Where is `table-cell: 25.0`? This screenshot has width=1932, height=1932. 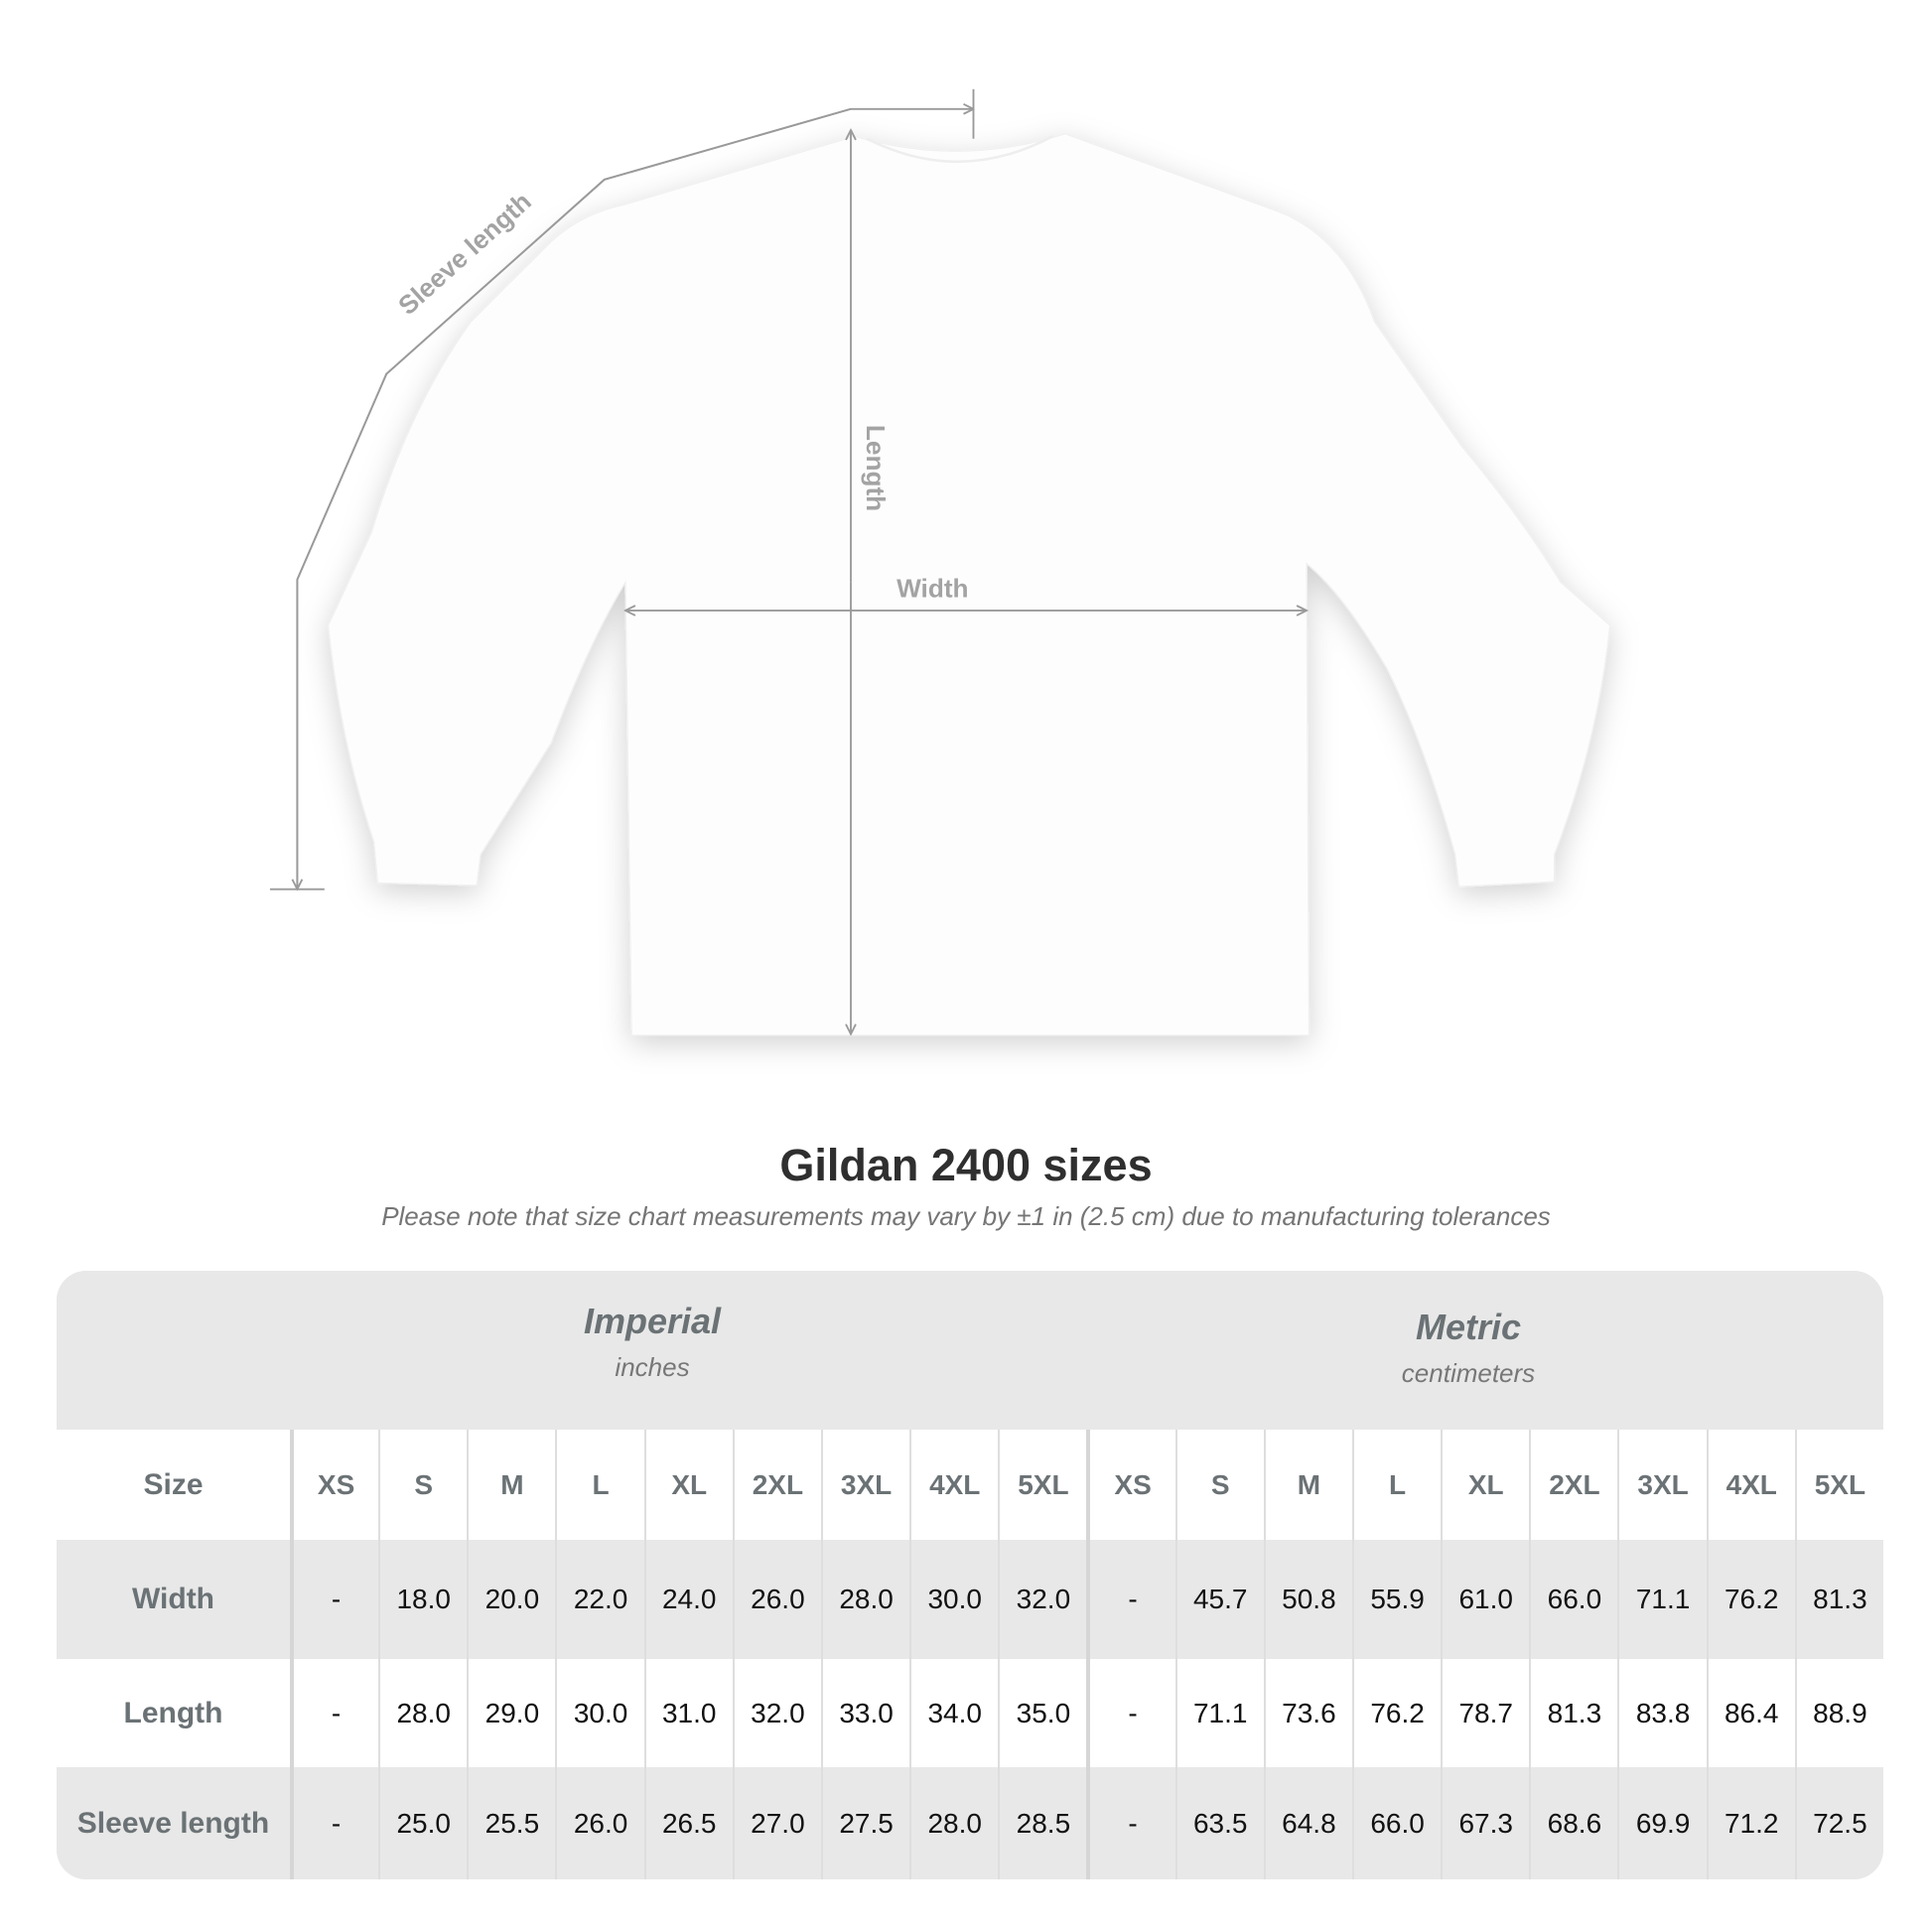 table-cell: 25.0 is located at coordinates (423, 1823).